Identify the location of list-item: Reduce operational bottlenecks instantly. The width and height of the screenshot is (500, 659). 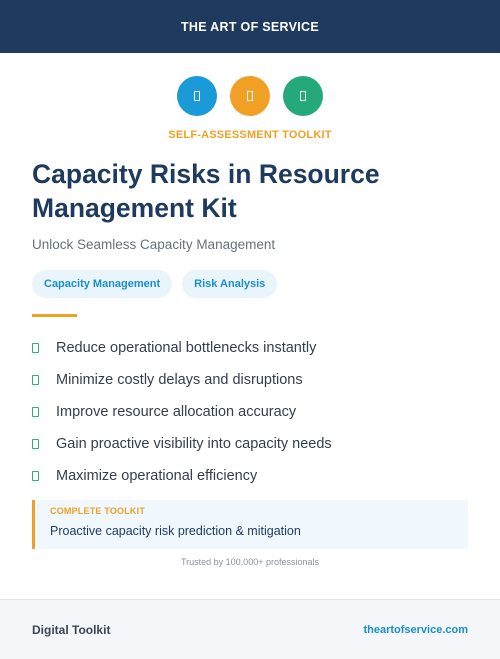
(182, 348).